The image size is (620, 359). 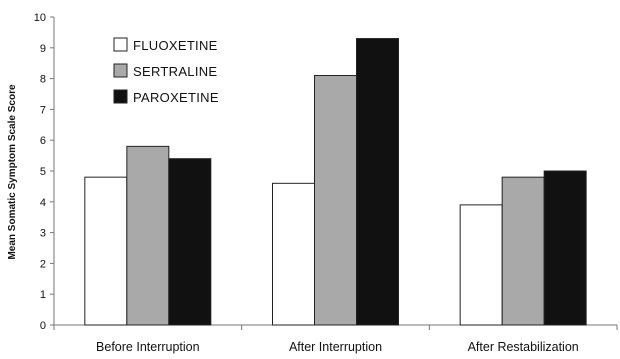 What do you see at coordinates (120, 44) in the screenshot?
I see `legend-swatch-fluoxetine` at bounding box center [120, 44].